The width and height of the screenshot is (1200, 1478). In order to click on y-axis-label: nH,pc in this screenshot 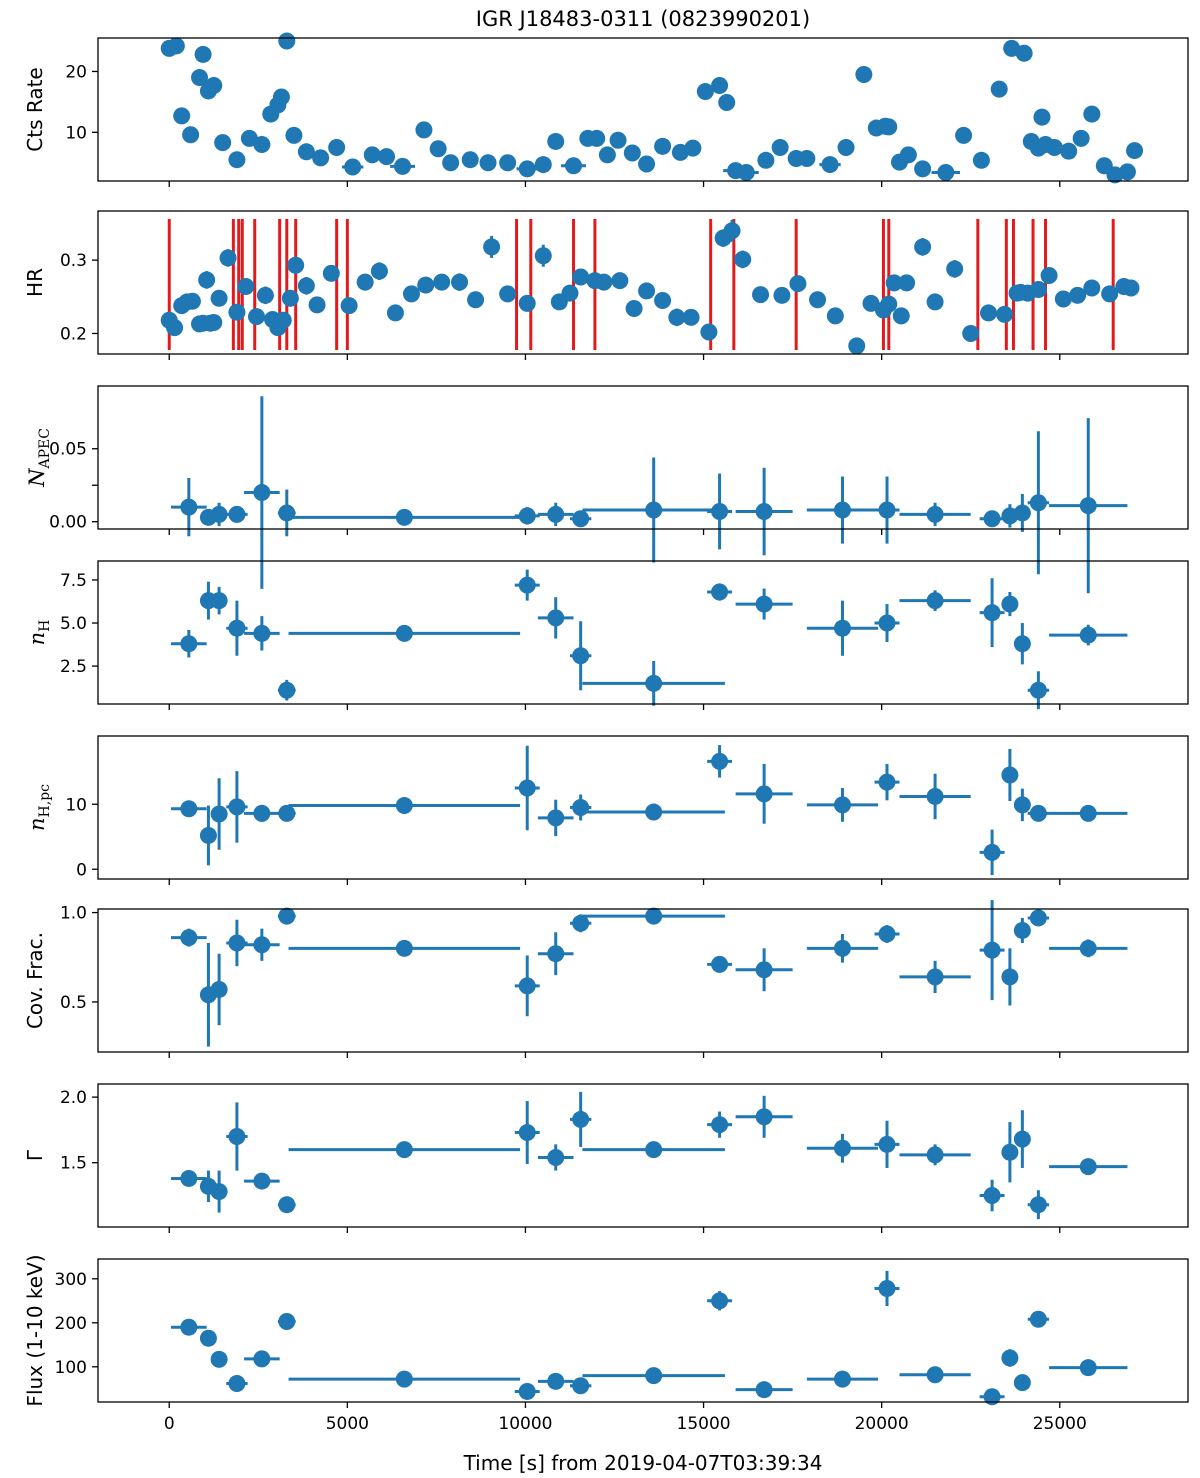, I will do `click(39, 807)`.